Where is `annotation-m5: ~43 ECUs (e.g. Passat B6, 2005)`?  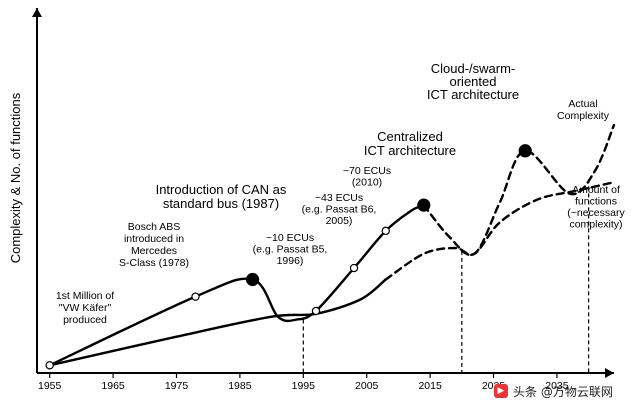 annotation-m5: ~43 ECUs (e.g. Passat B6, 2005) is located at coordinates (339, 209).